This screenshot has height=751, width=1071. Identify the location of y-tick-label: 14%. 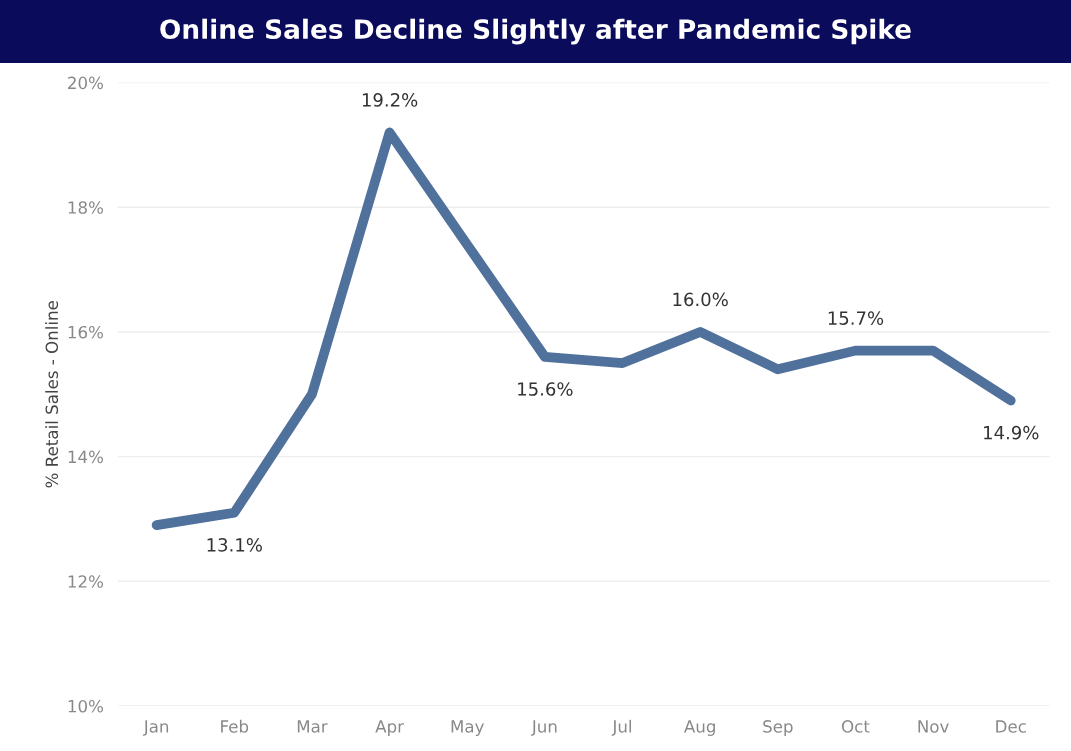
(85, 457).